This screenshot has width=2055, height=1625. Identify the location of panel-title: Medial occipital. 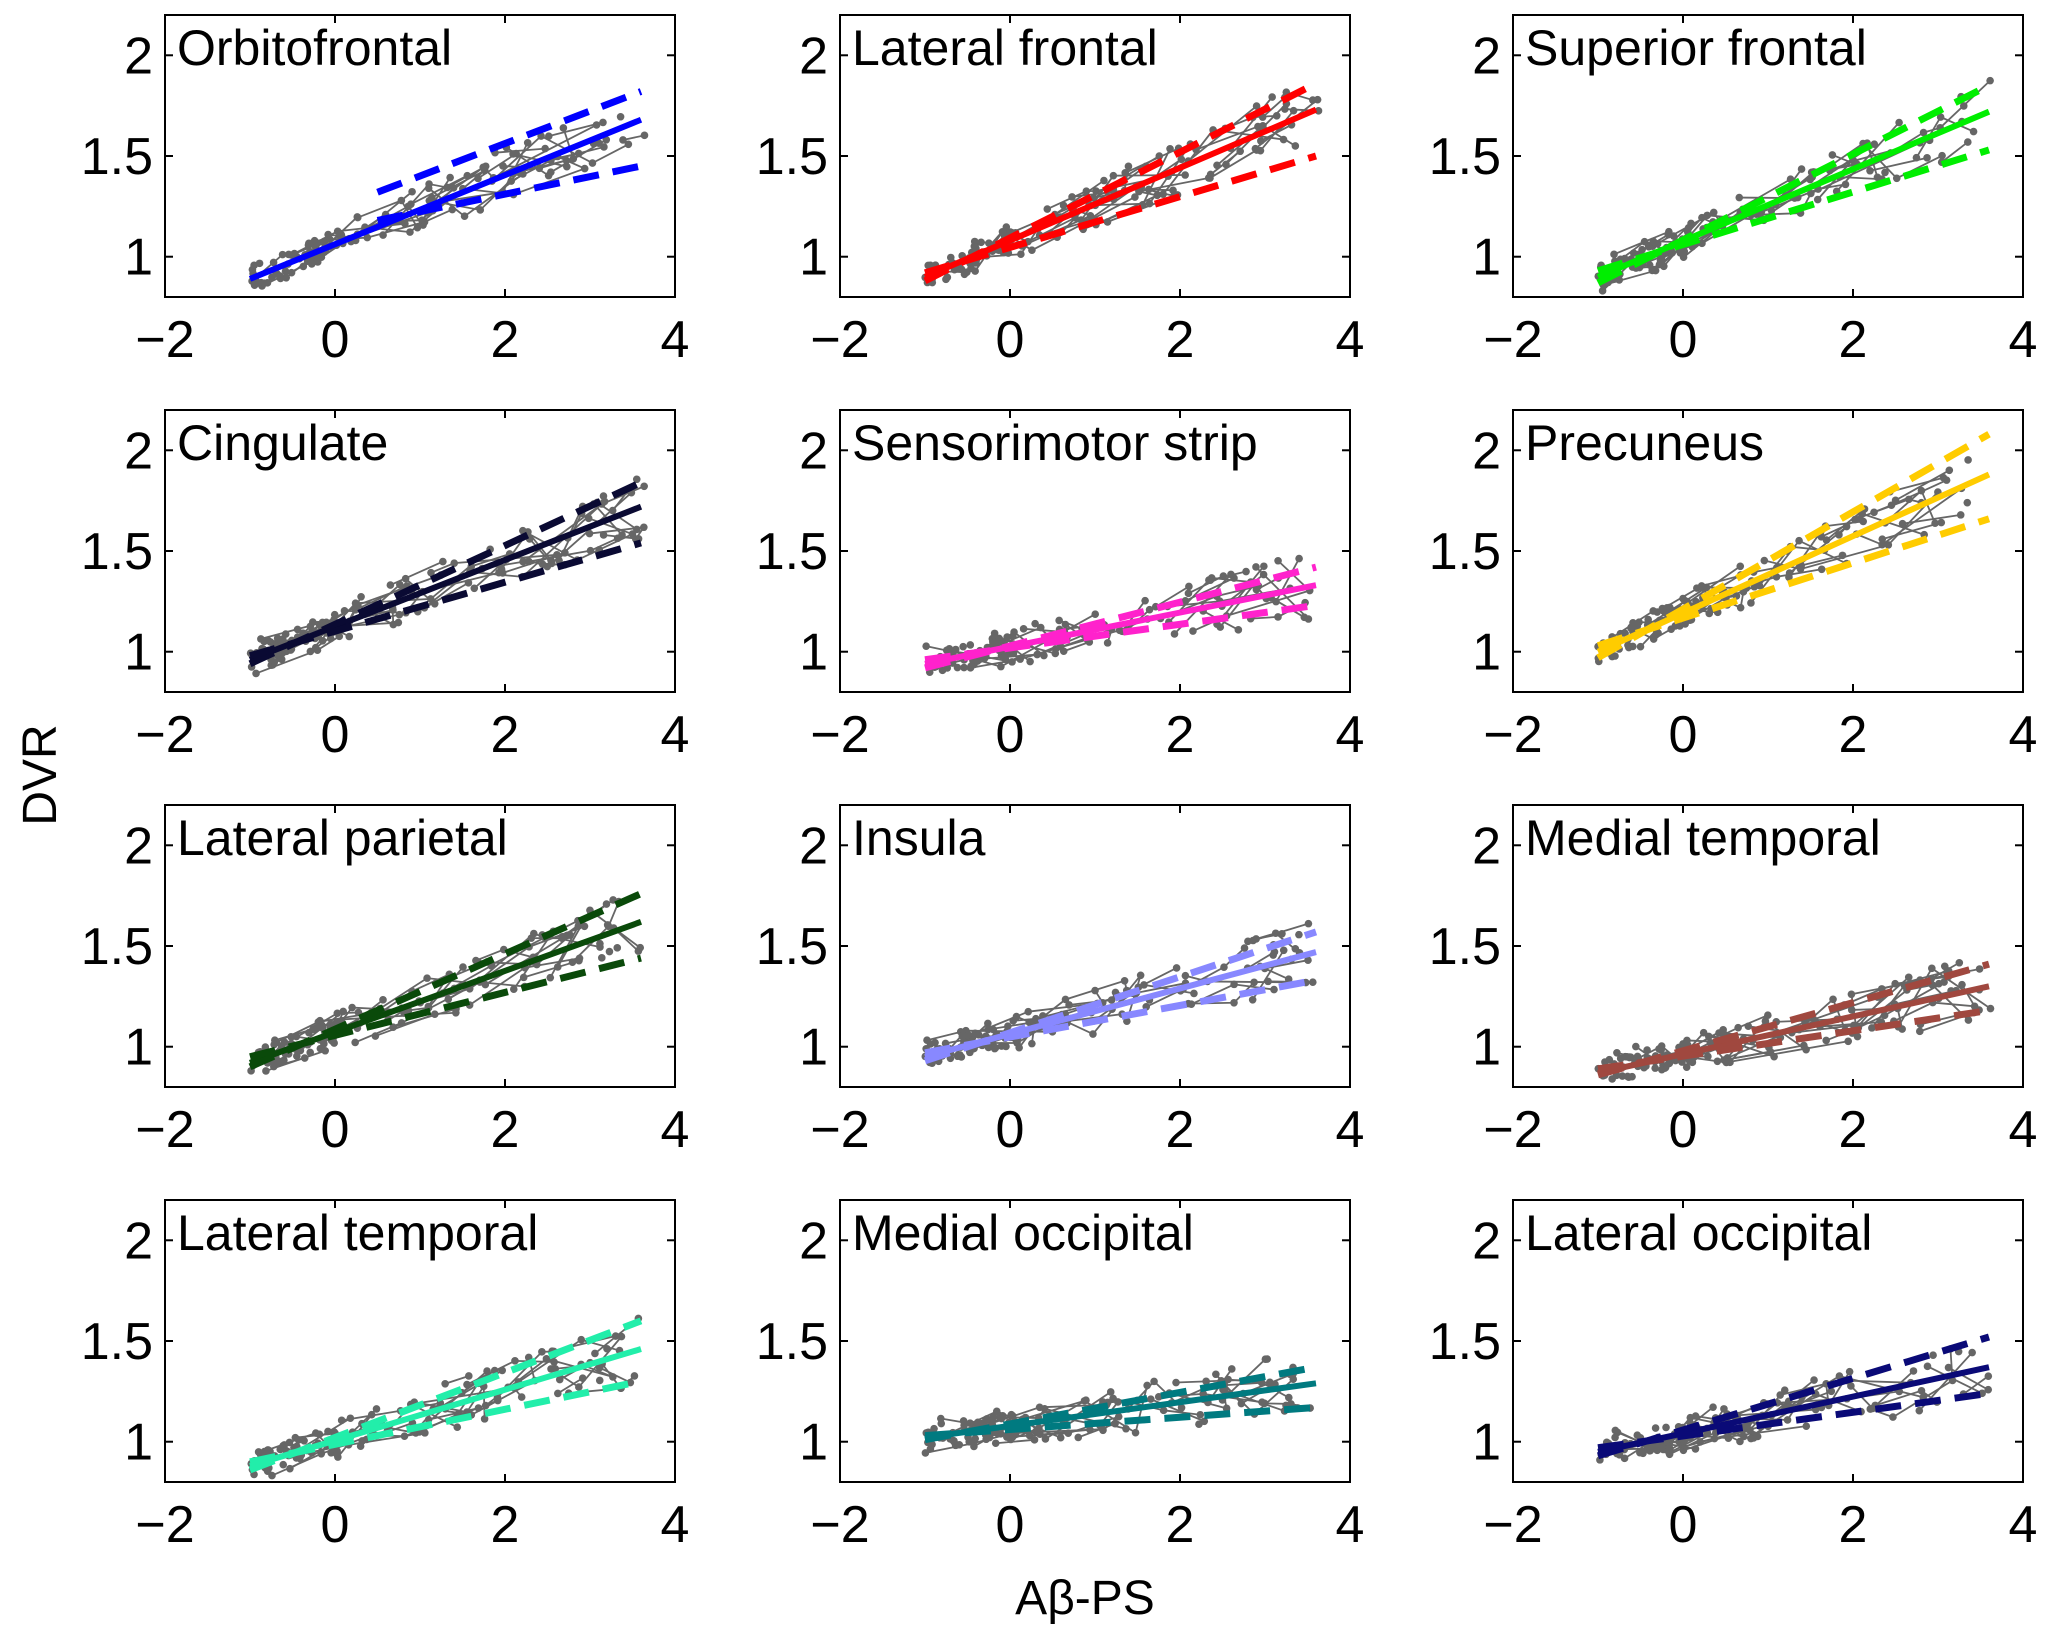
(1023, 1233).